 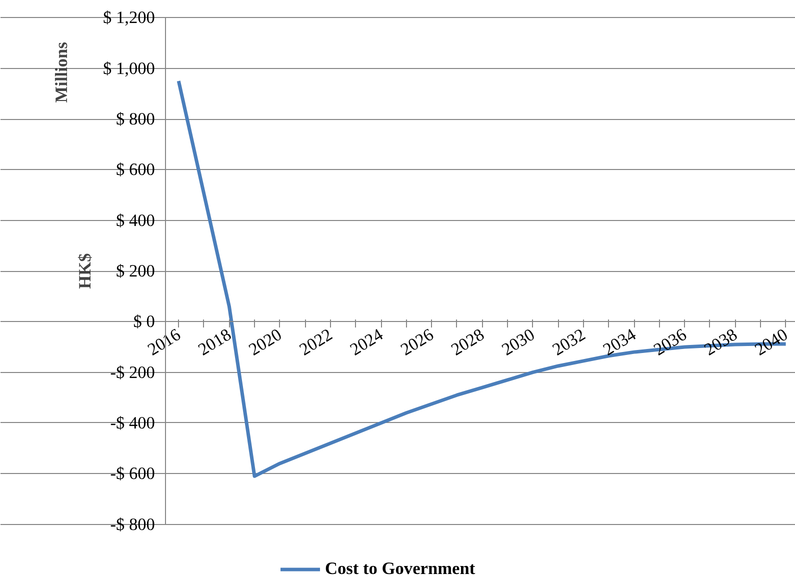 I want to click on x-tick-label: 2034, so click(x=620, y=342).